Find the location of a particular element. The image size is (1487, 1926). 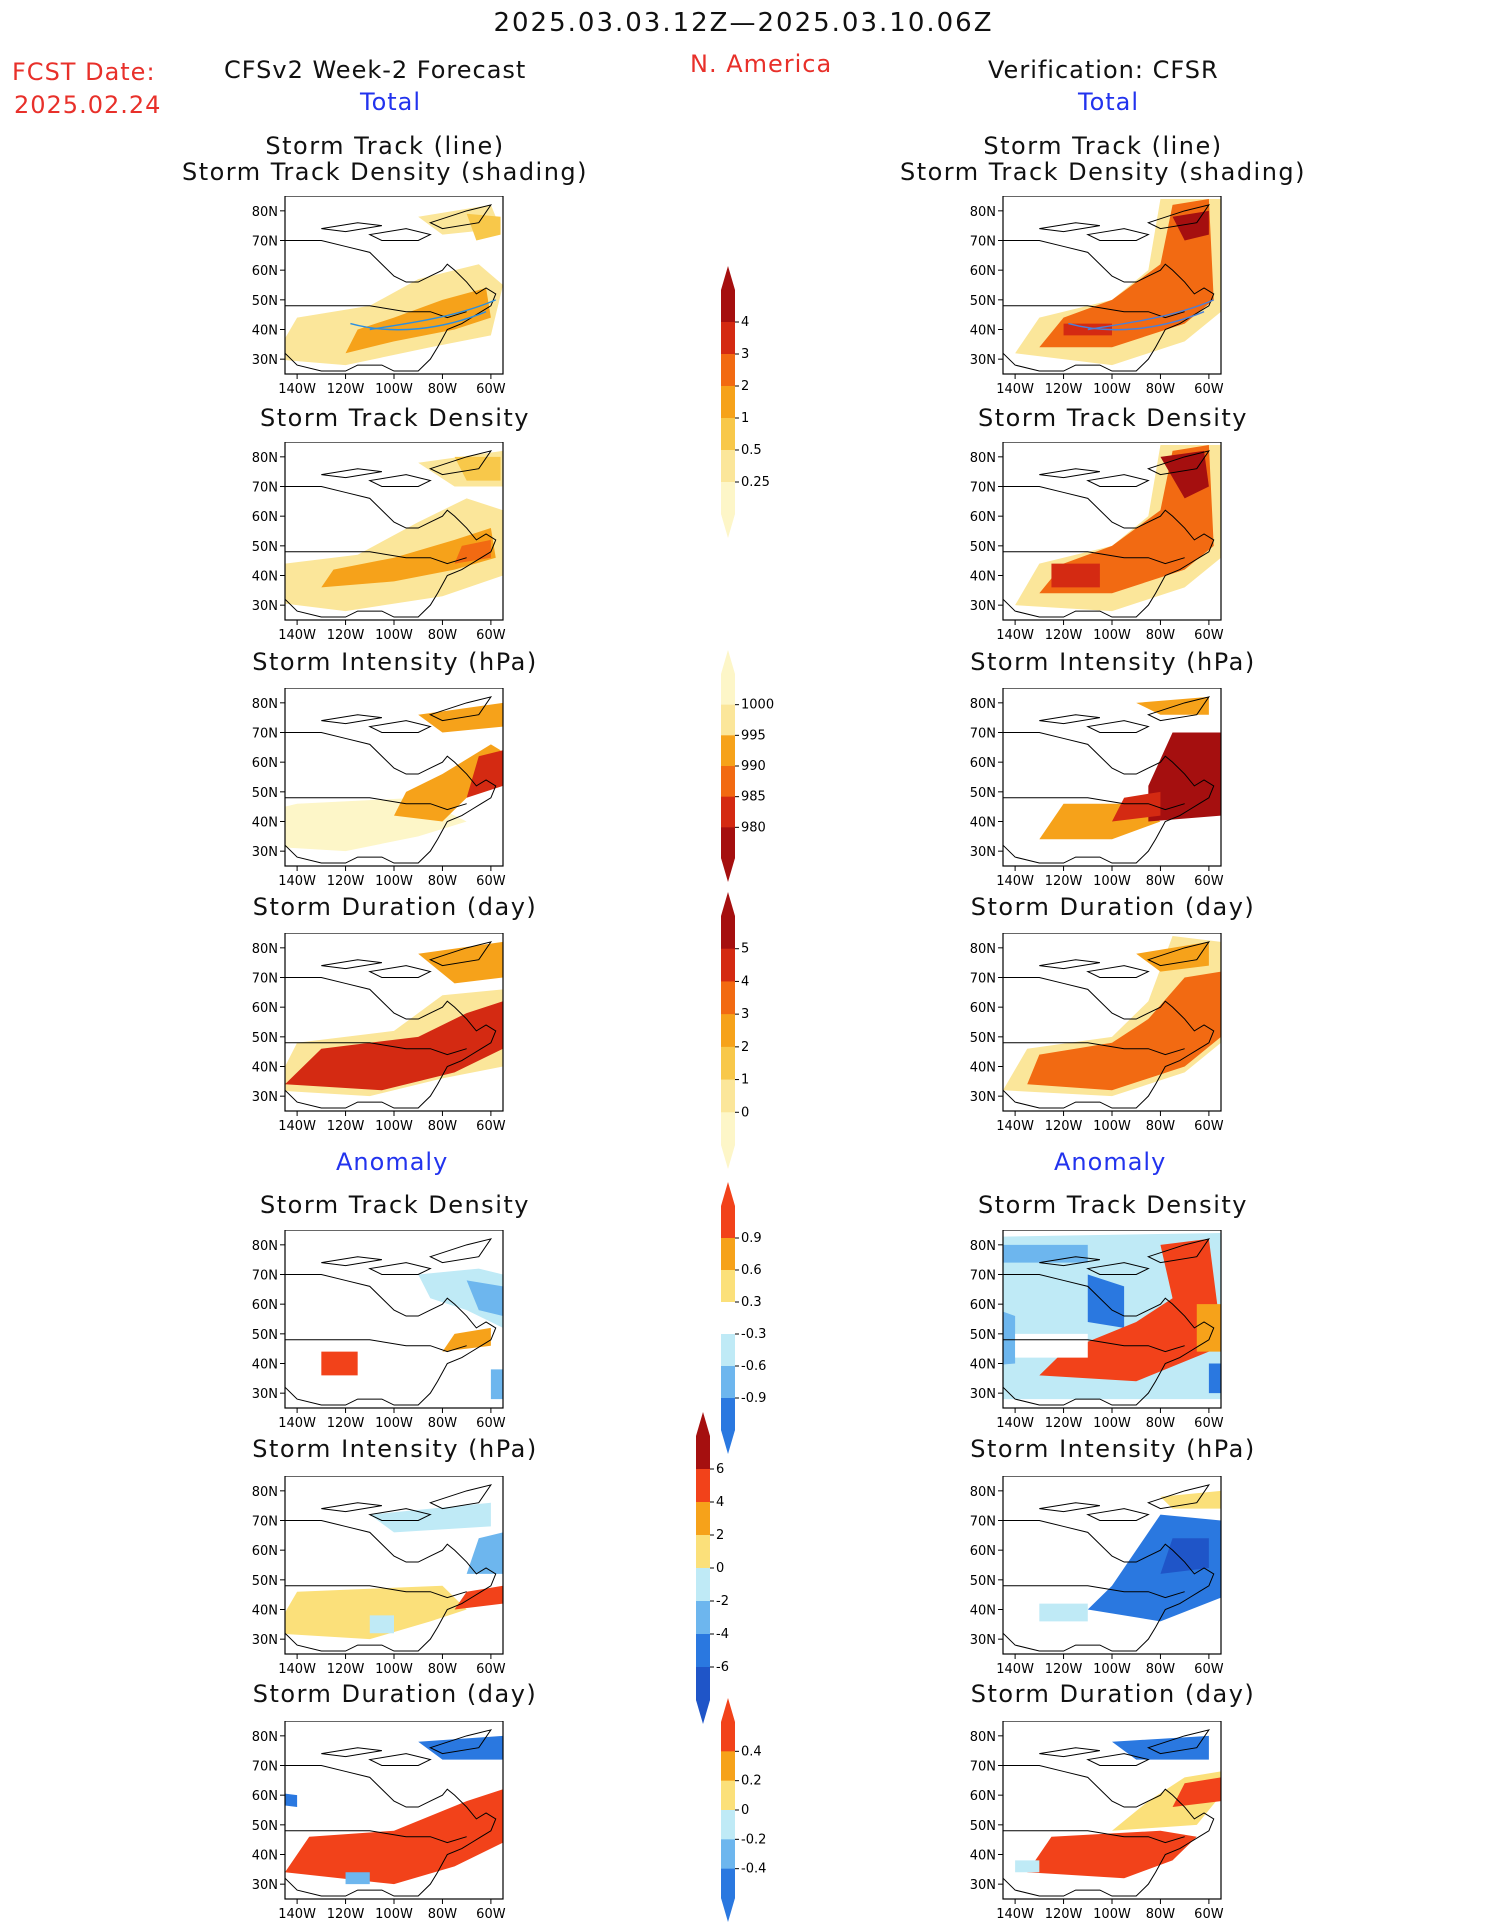

colorbar-label: 0.9 is located at coordinates (751, 1238).